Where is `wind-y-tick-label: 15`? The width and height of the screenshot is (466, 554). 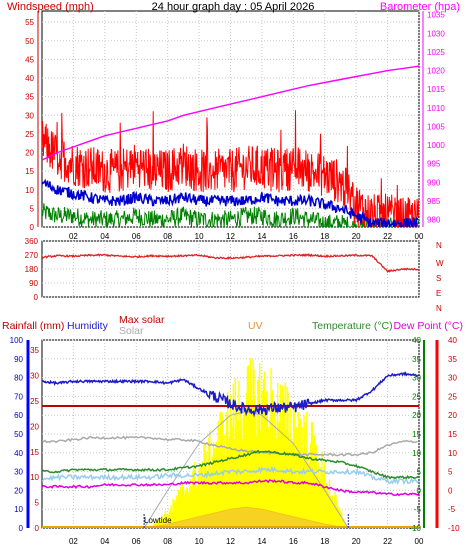 wind-y-tick-label: 15 is located at coordinates (29, 171).